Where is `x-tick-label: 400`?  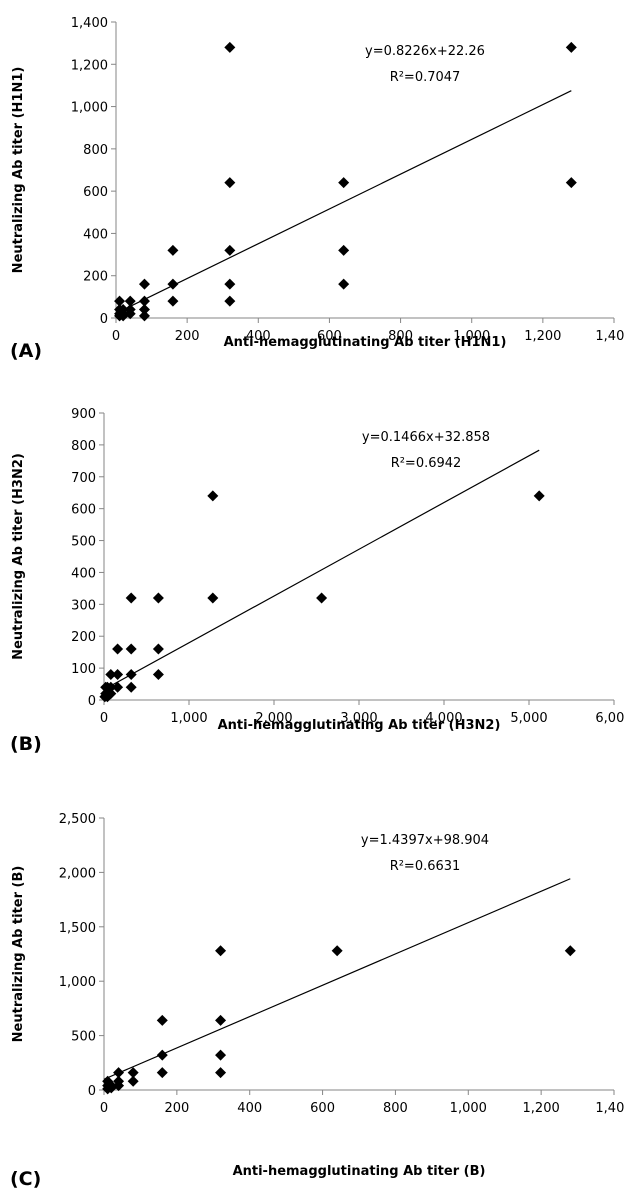 x-tick-label: 400 is located at coordinates (258, 336).